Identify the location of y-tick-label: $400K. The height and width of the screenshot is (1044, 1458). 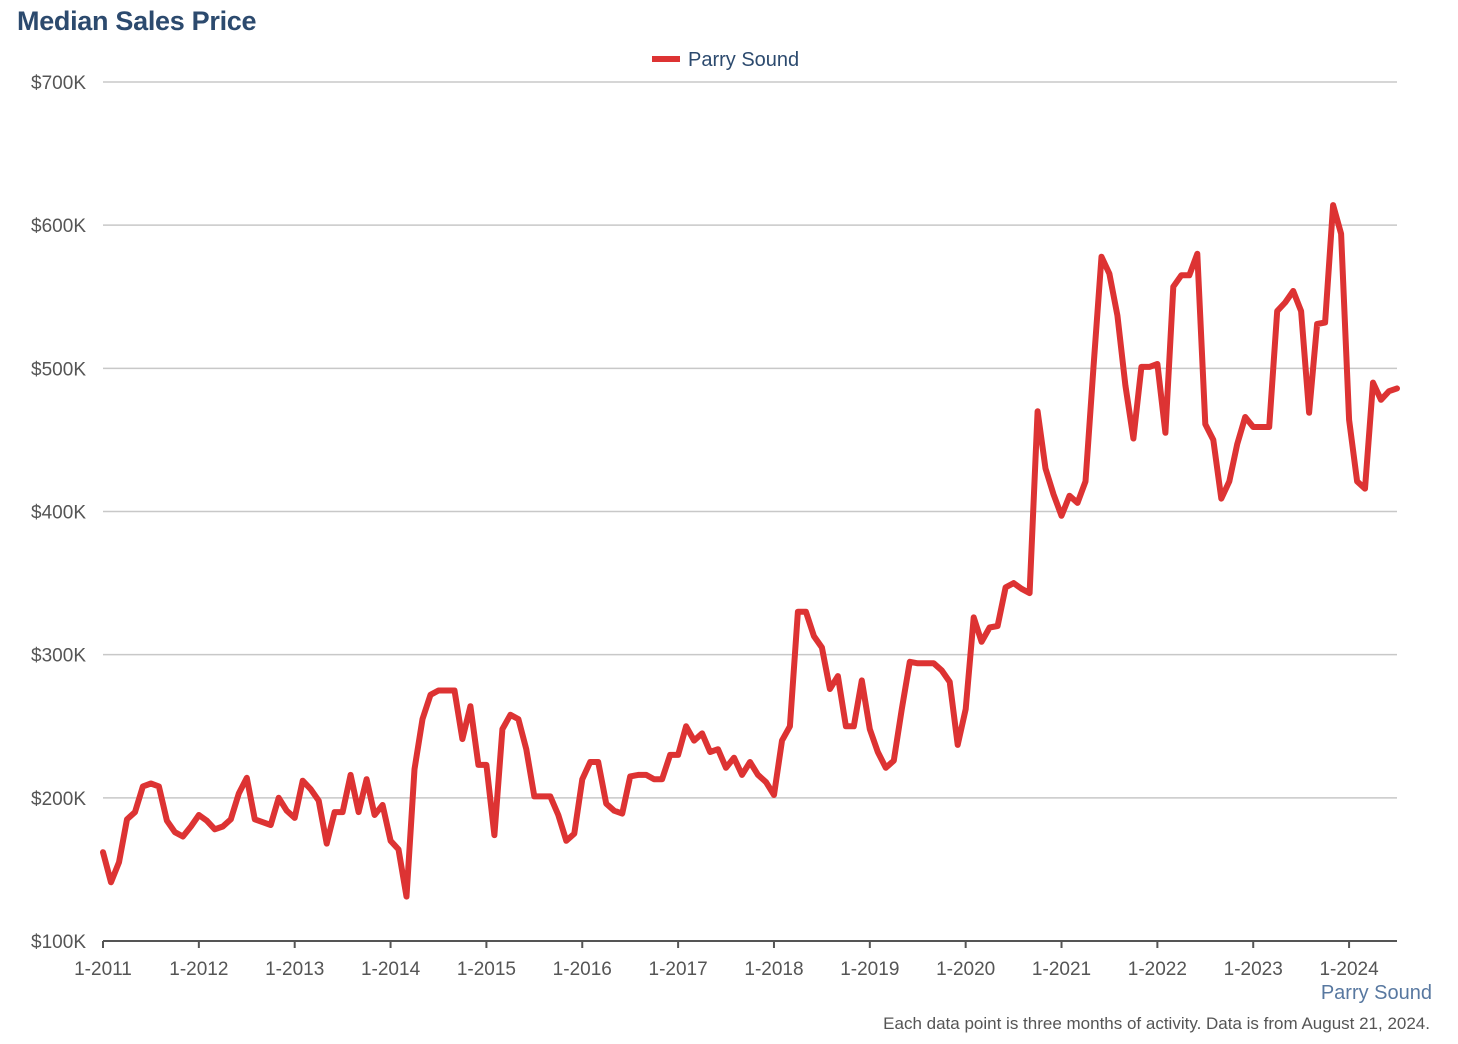
(58, 513).